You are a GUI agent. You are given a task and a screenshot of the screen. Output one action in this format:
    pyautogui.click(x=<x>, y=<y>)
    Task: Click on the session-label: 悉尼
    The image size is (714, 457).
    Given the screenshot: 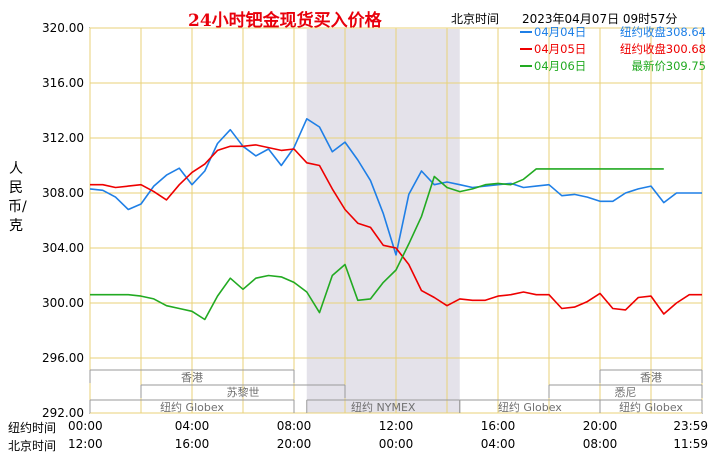 What is the action you would take?
    pyautogui.click(x=626, y=392)
    